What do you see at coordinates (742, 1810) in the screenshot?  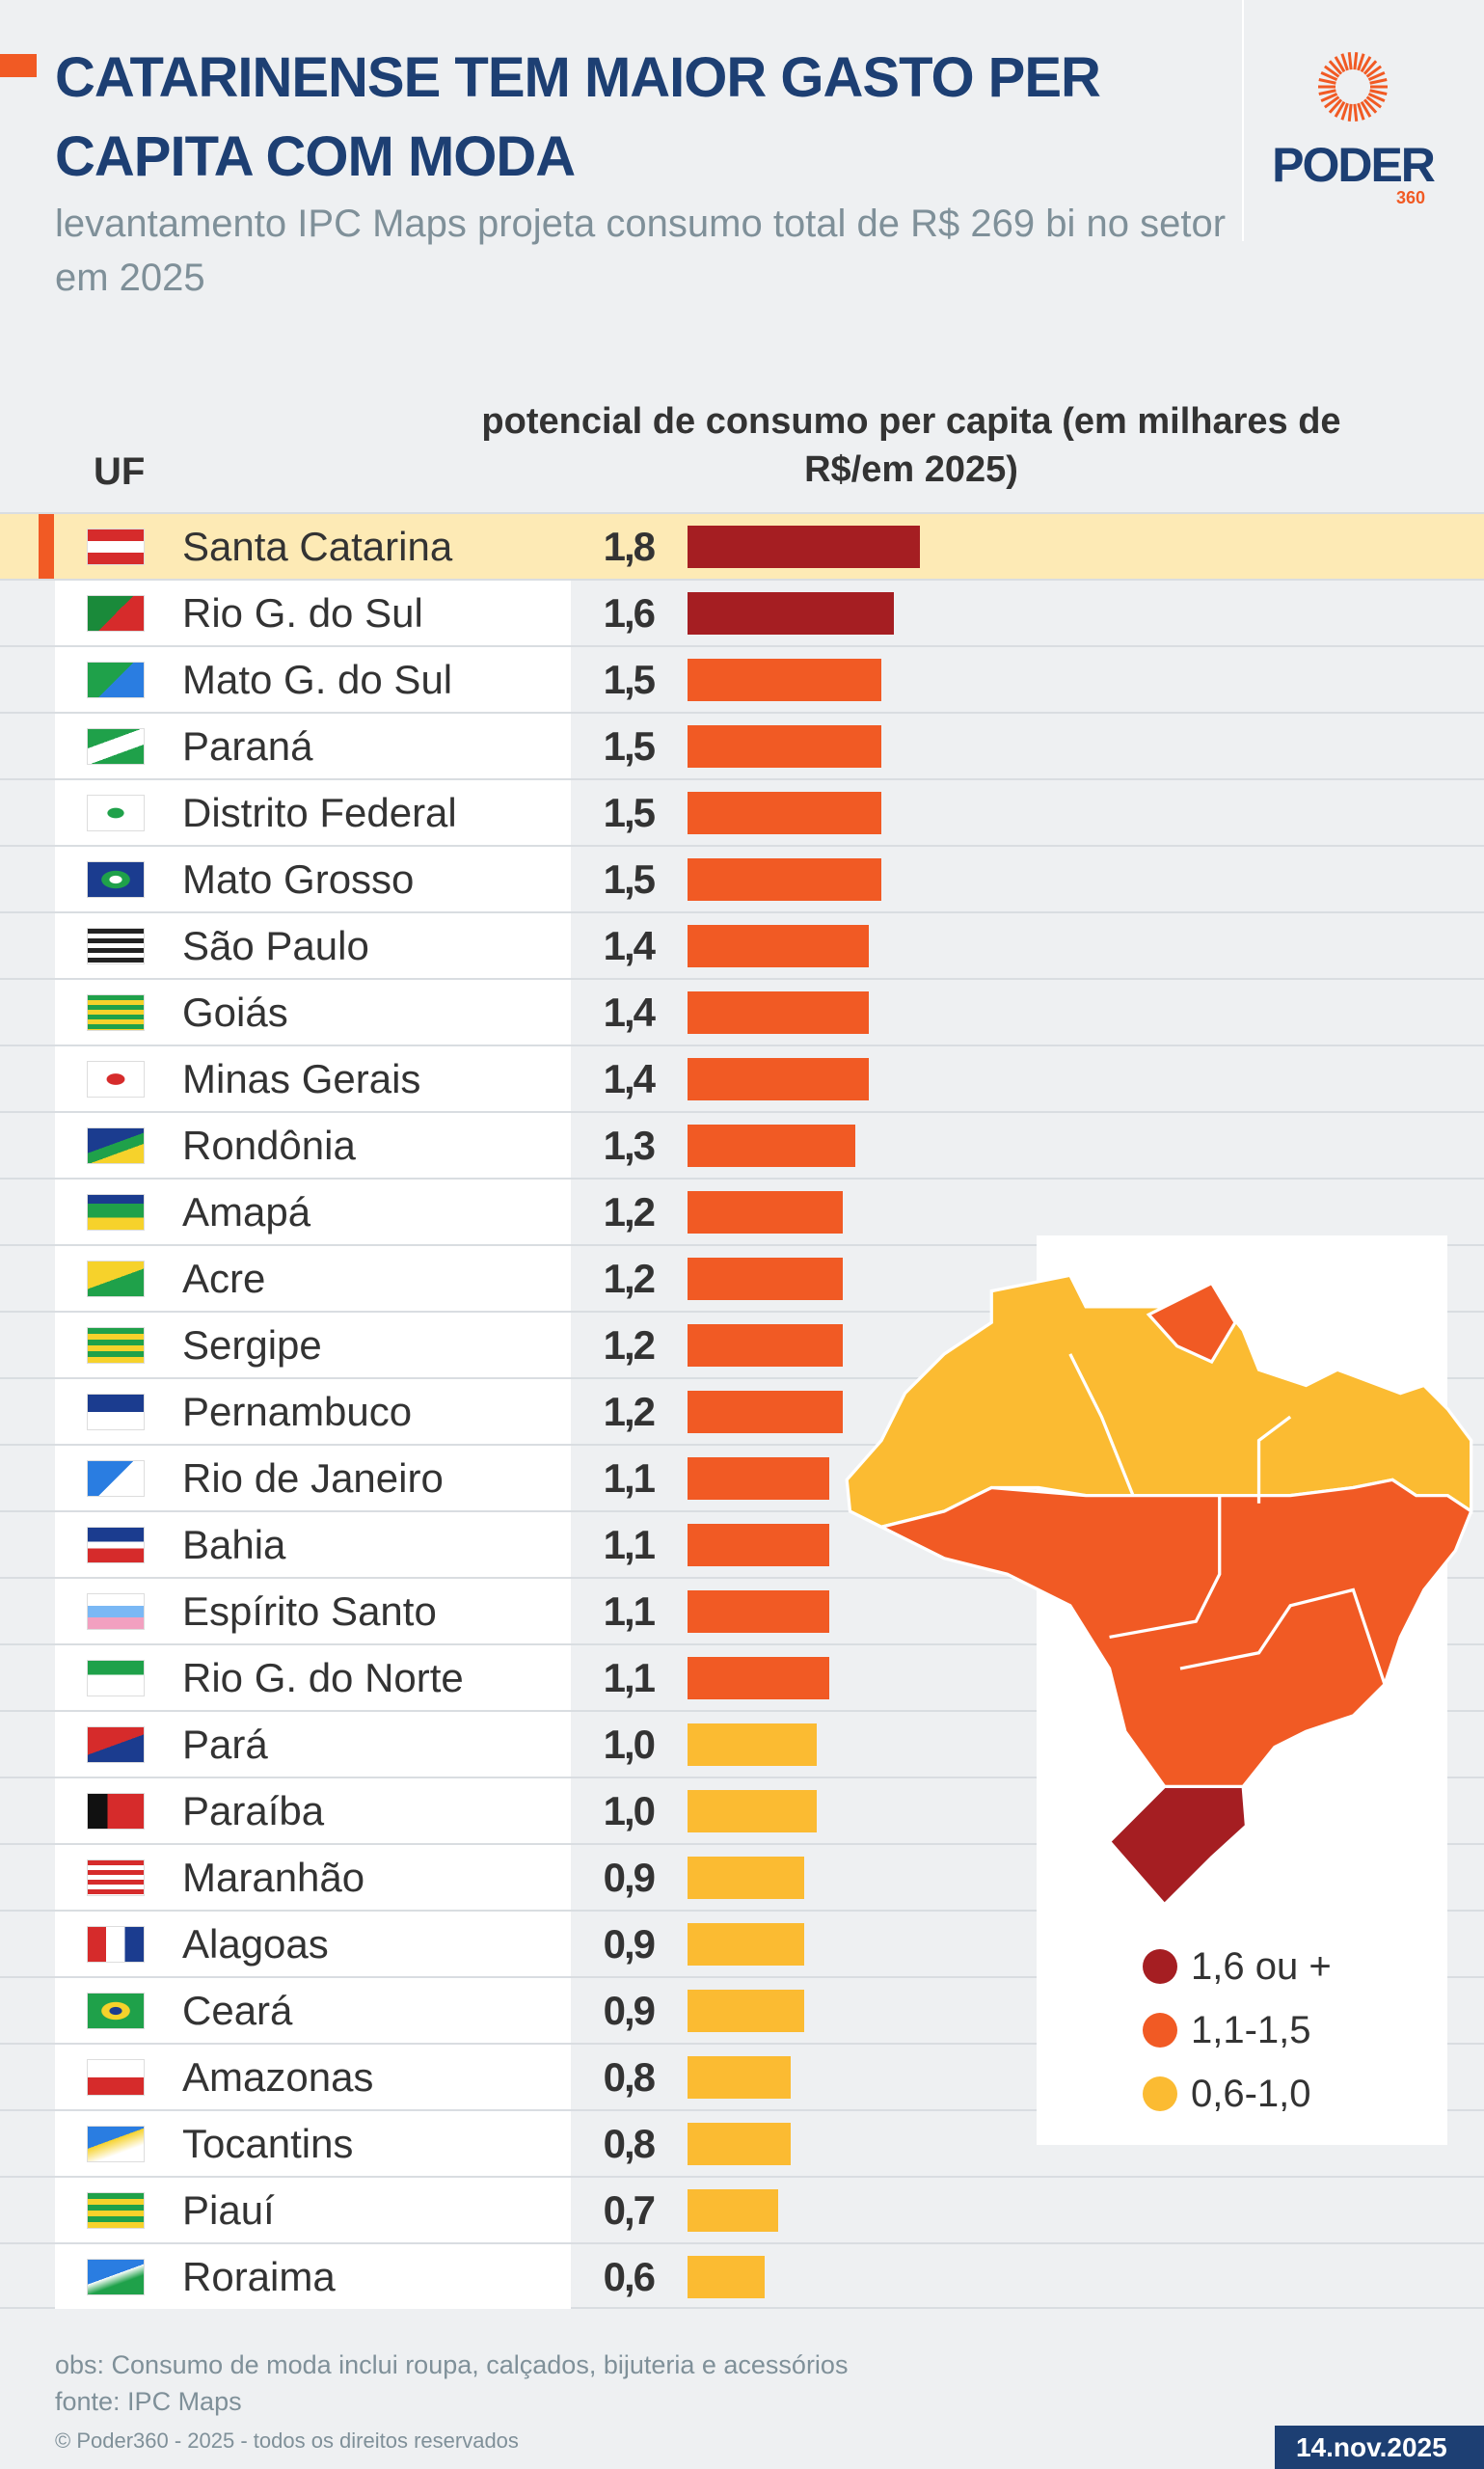 I see `table-row: Paraíba 1,0` at bounding box center [742, 1810].